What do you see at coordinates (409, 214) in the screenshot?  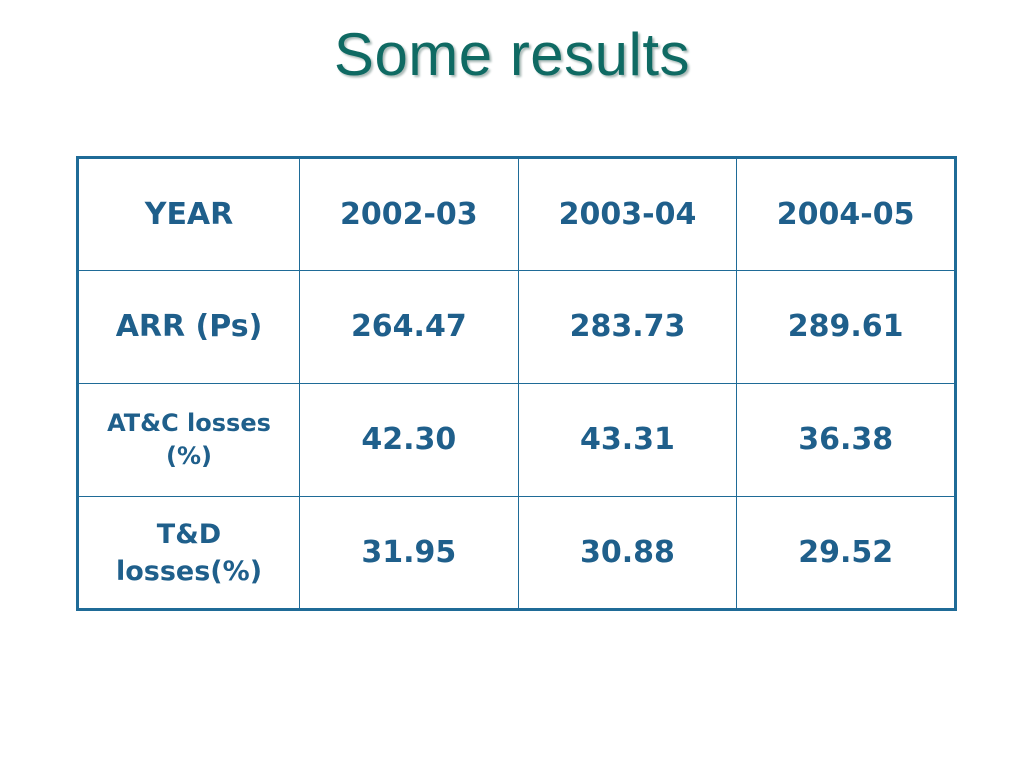 I see `year-cell: 2002-03` at bounding box center [409, 214].